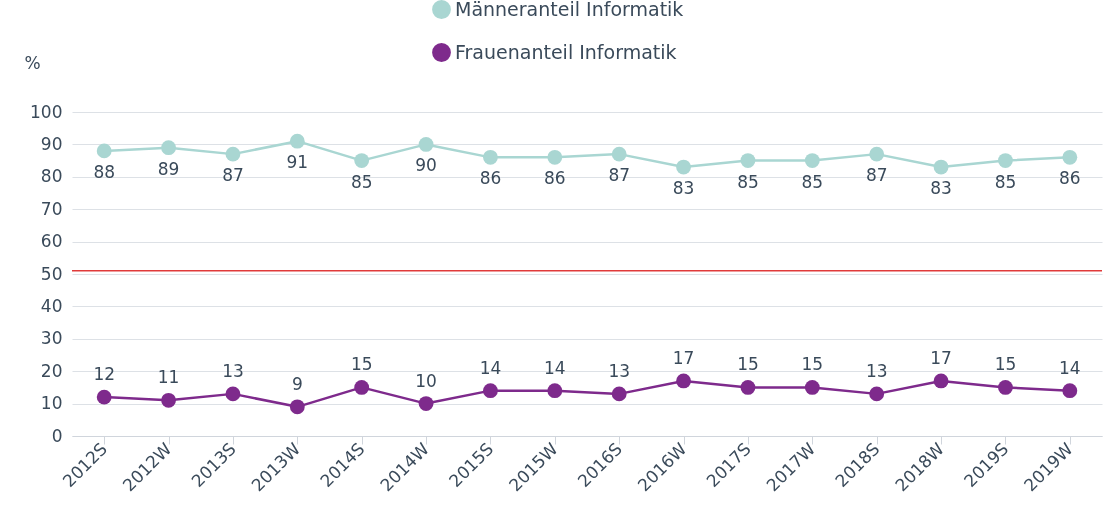  I want to click on y-tick-label: 60, so click(51, 241).